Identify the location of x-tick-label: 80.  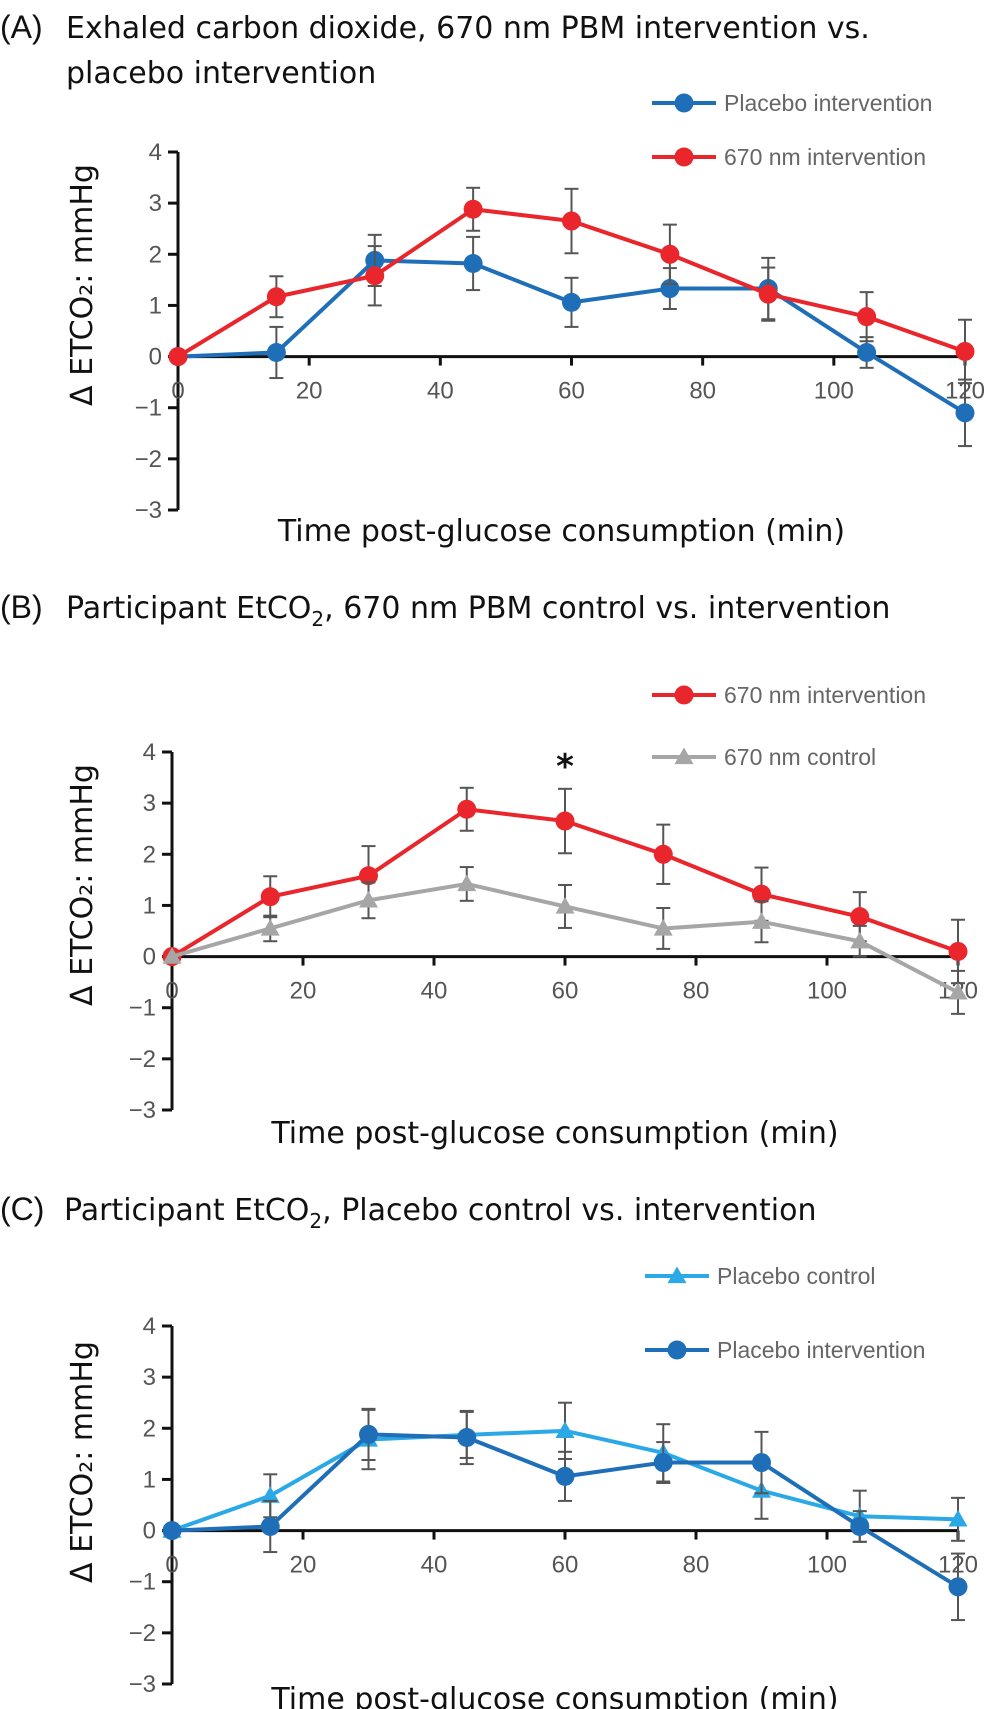
(696, 991).